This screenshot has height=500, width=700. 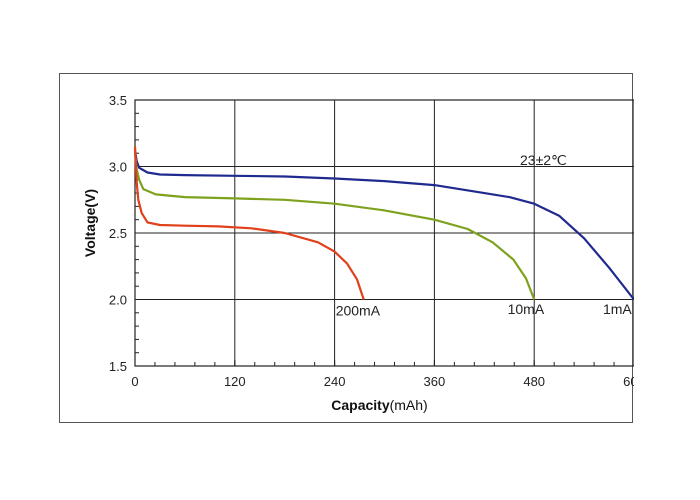 What do you see at coordinates (628, 381) in the screenshot?
I see `x-tick-label: 600` at bounding box center [628, 381].